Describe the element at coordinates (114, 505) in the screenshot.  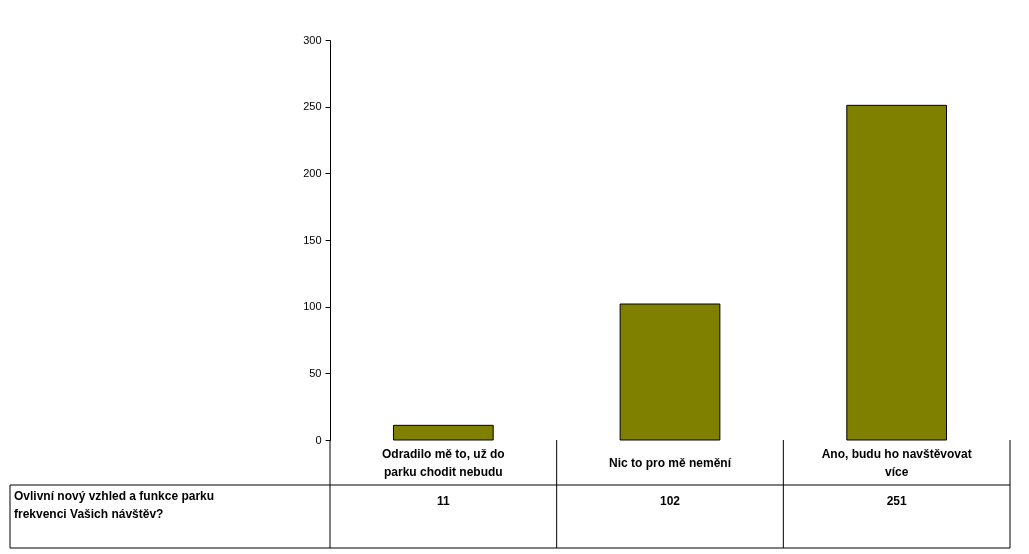
I see `text: Ovlivní nový vzhled a funkce parku frekvenci Vašich návštěv?` at that location.